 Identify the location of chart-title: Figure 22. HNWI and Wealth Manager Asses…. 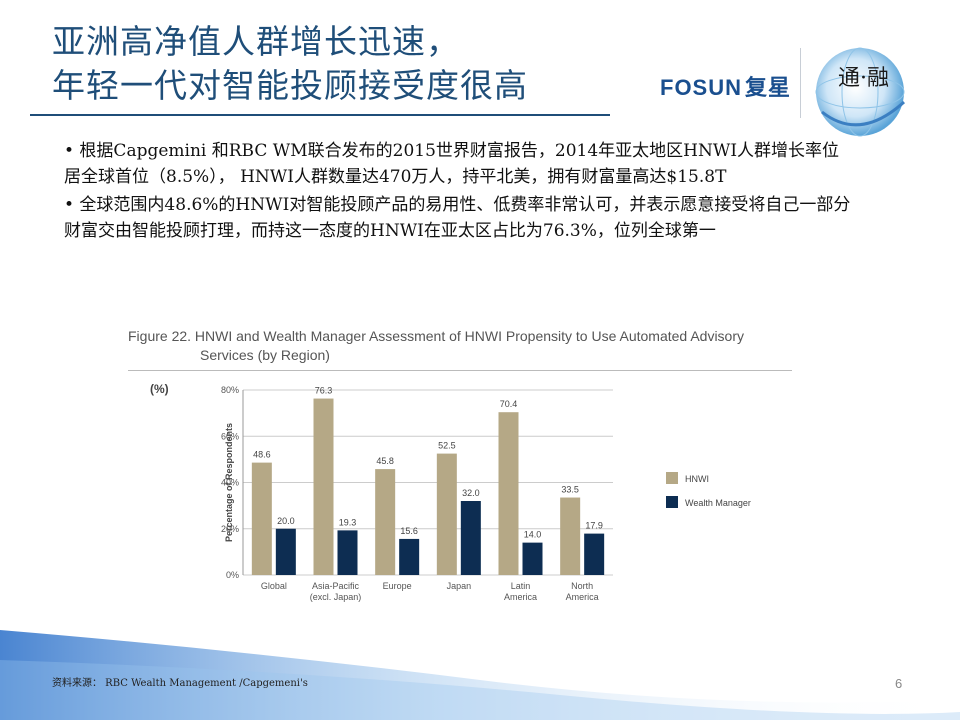
(468, 346).